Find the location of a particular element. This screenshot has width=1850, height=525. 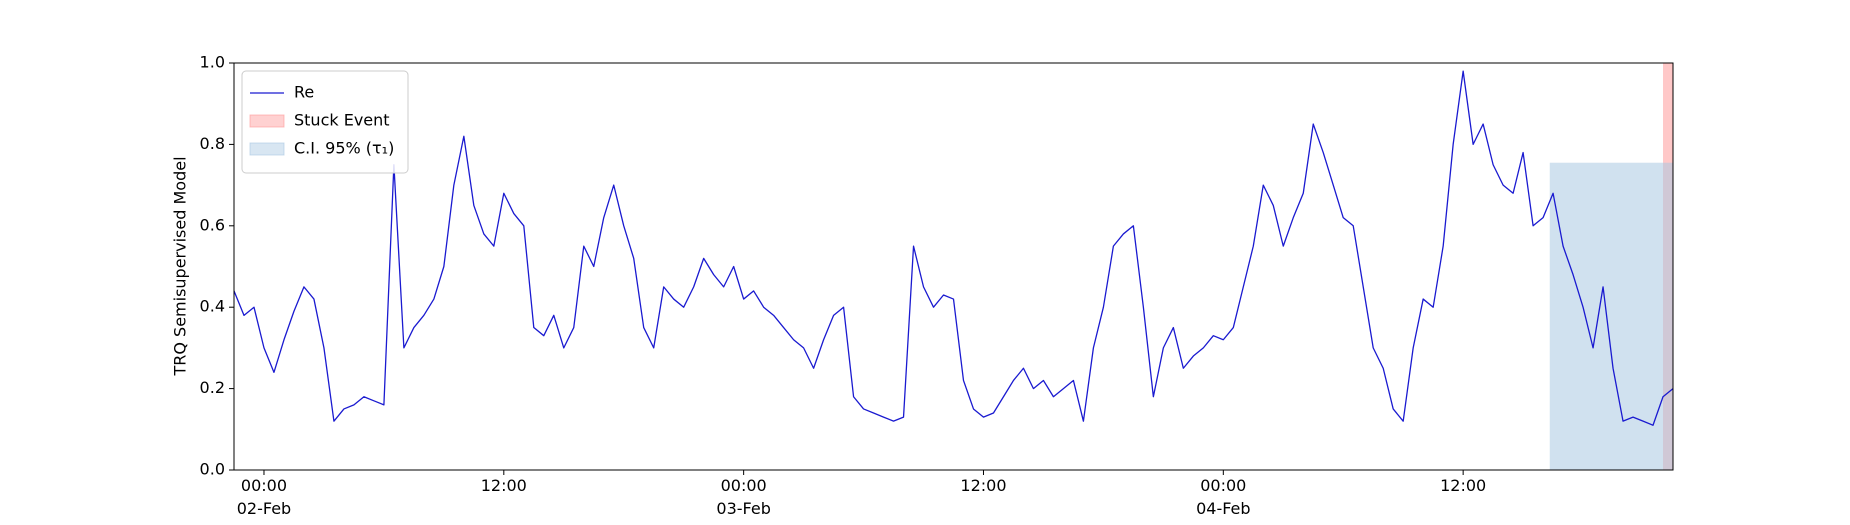

y-tick-label: 0.4 is located at coordinates (212, 306).